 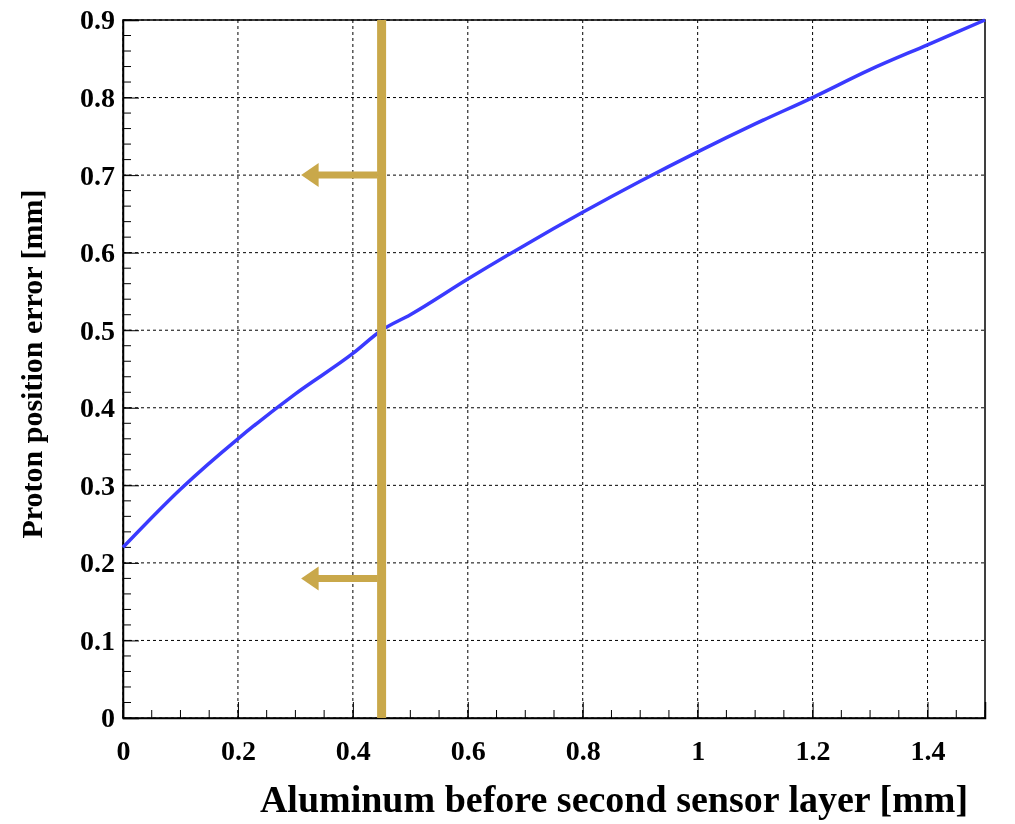 I want to click on y-tick-label: 0.3, so click(x=97, y=485).